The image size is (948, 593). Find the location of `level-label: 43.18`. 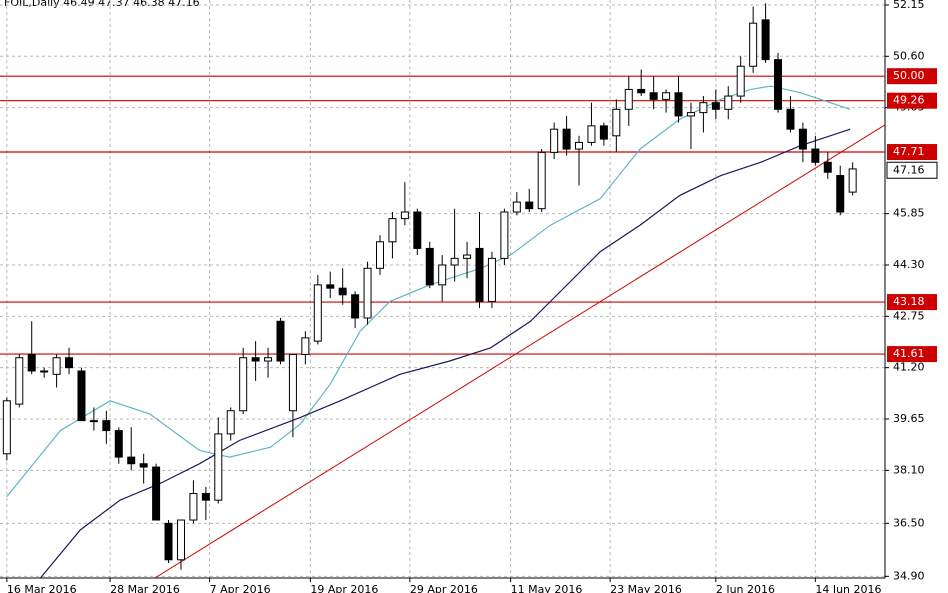

level-label: 43.18 is located at coordinates (909, 301).